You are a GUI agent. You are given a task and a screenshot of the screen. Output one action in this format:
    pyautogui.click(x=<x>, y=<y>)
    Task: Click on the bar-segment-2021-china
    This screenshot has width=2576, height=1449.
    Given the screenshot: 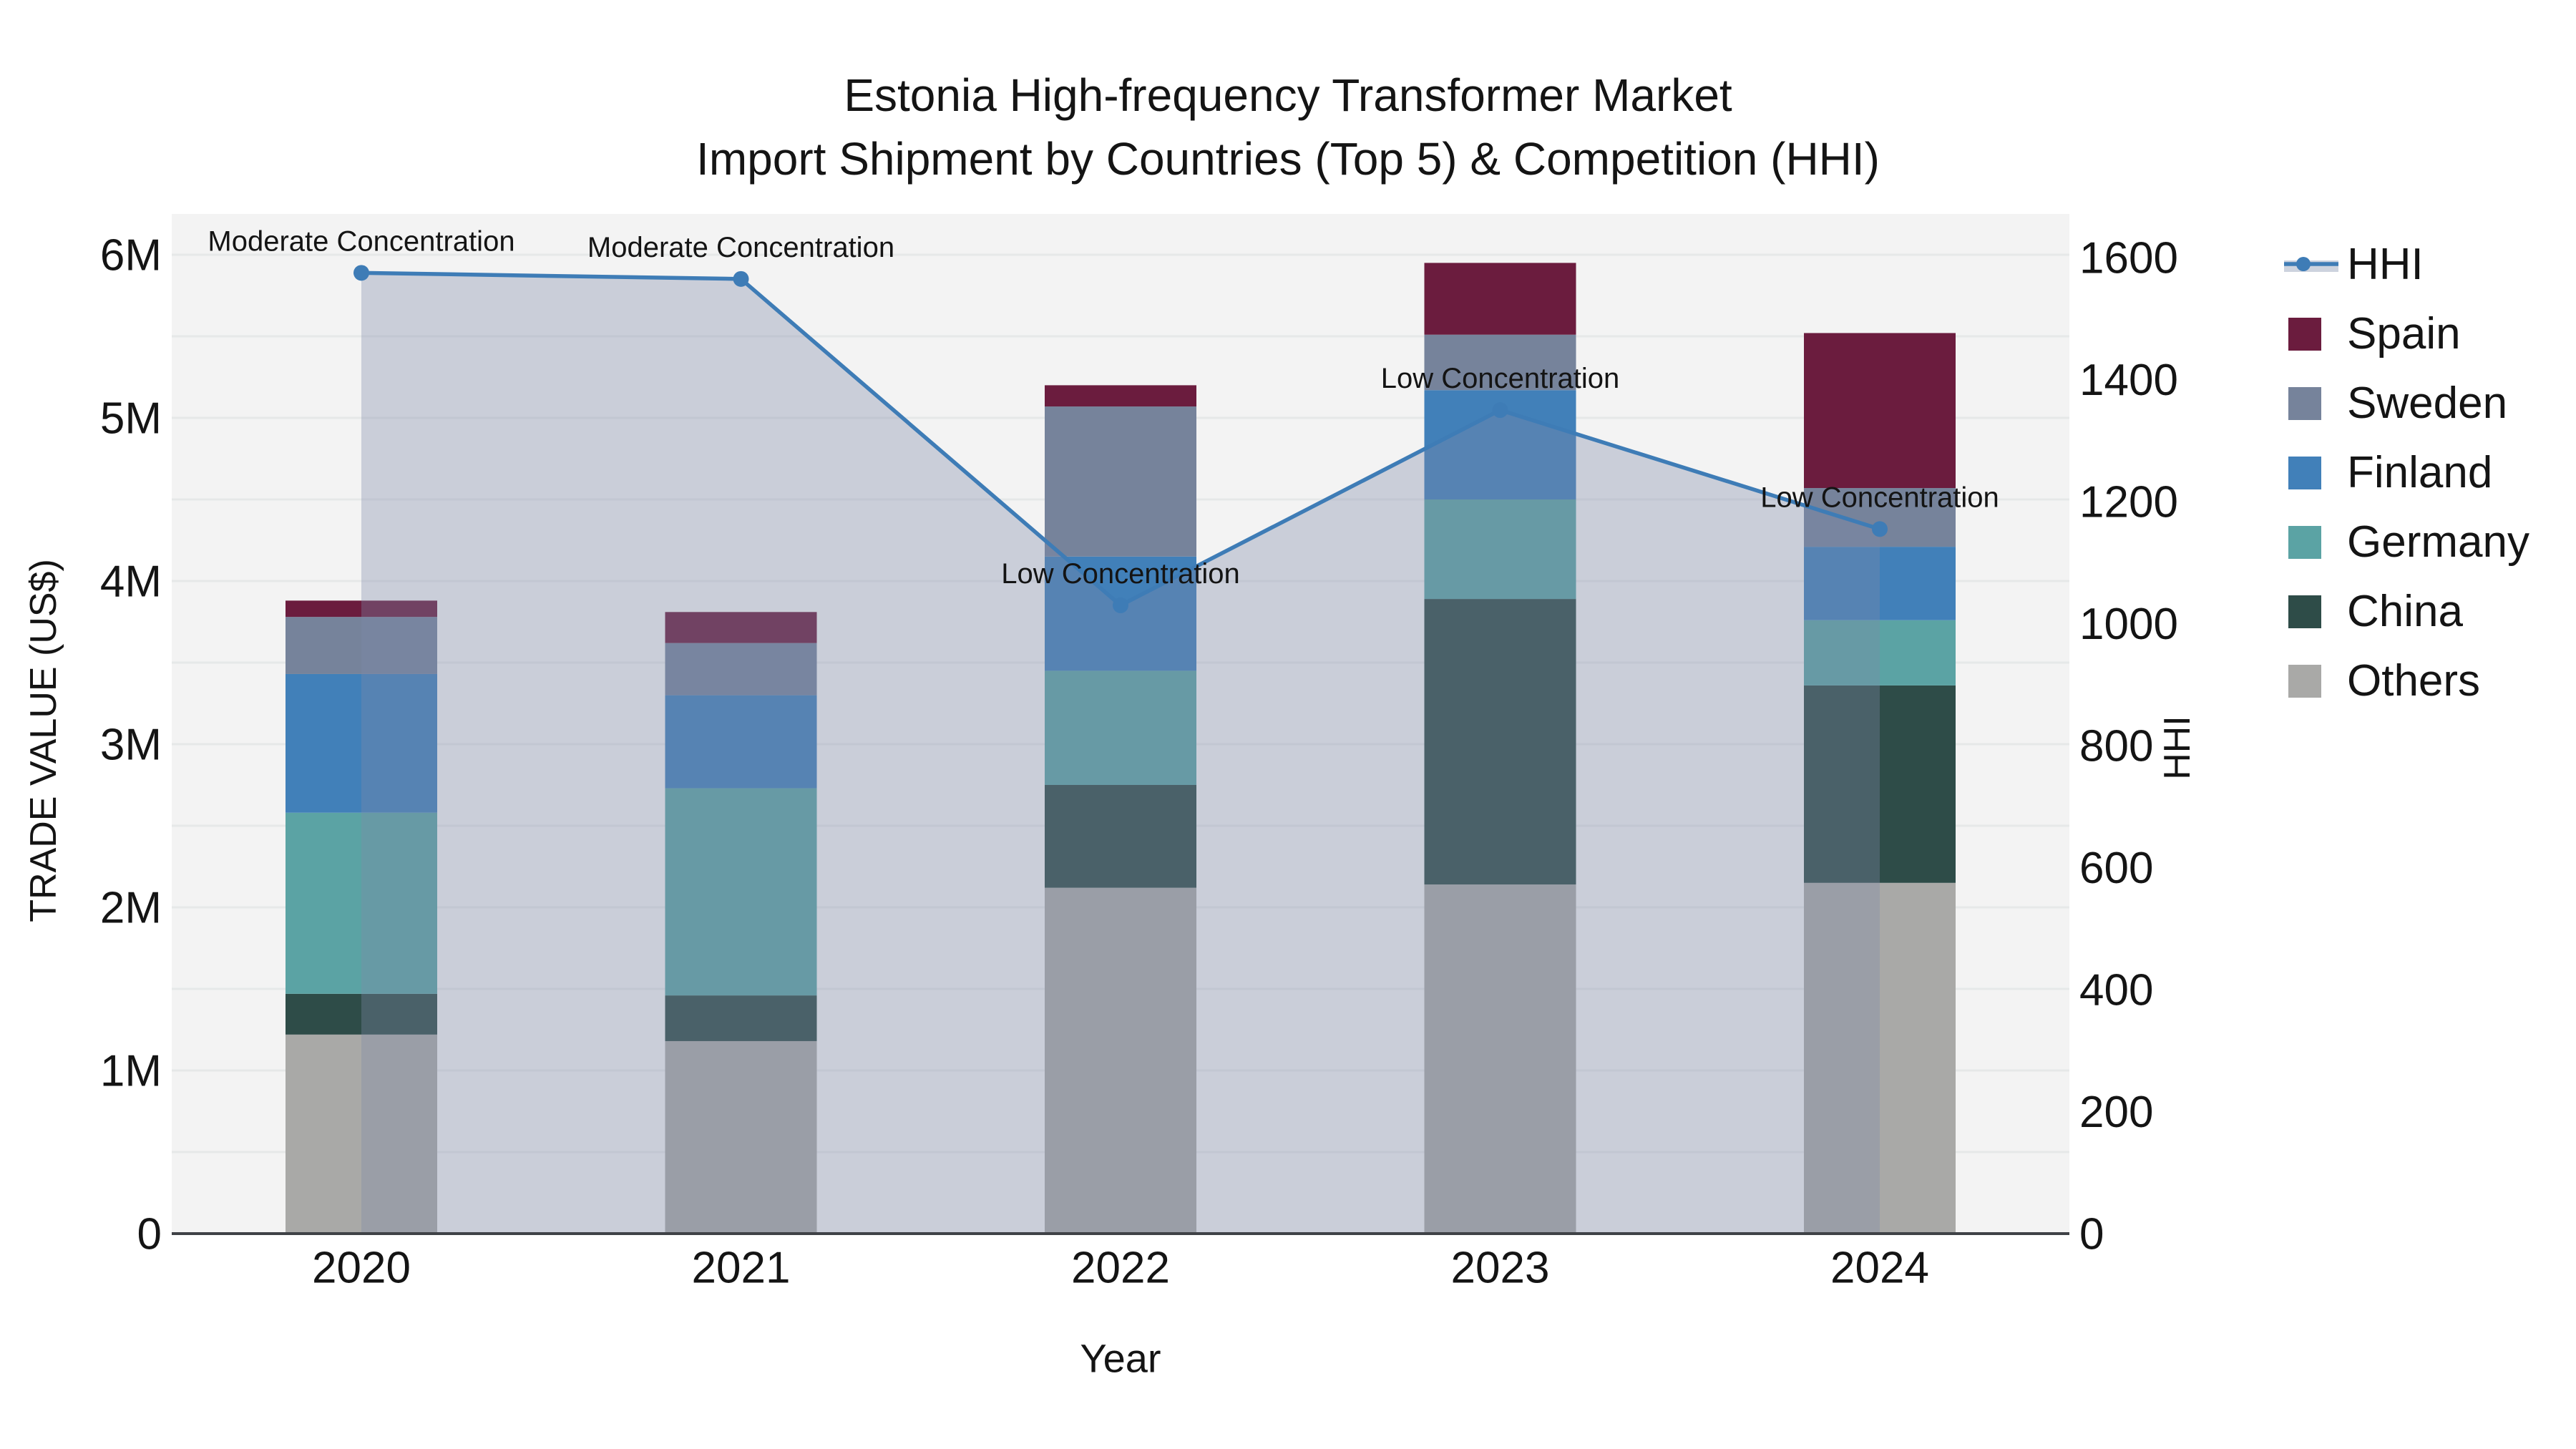 What is the action you would take?
    pyautogui.click(x=741, y=1018)
    